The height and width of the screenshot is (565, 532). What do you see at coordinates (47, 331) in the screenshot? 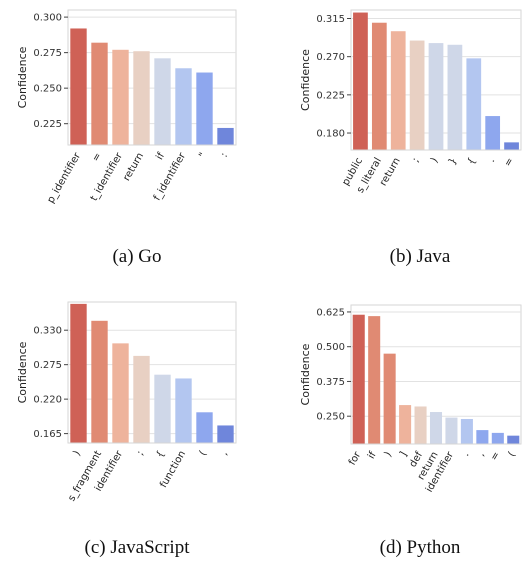
I see `y-tick-label: 0.330` at bounding box center [47, 331].